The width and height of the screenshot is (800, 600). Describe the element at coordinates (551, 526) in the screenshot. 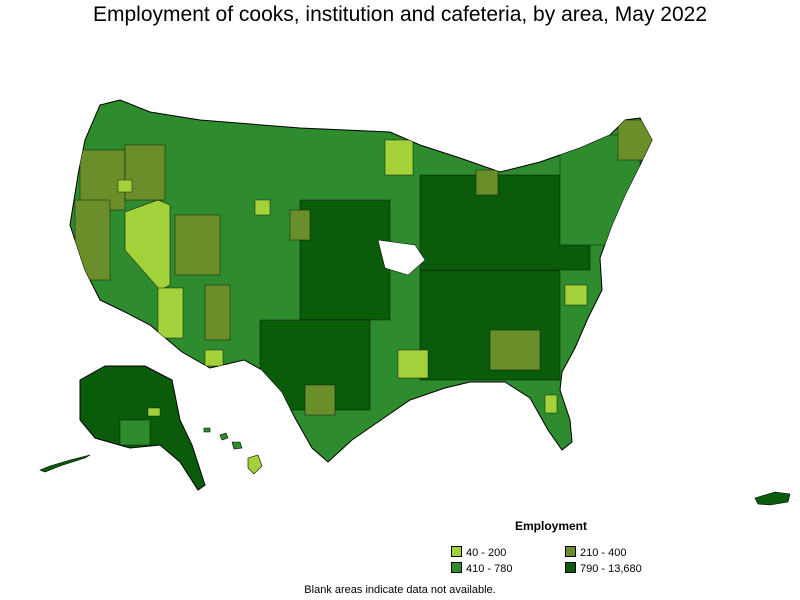

I see `legend-heading: Employment` at that location.